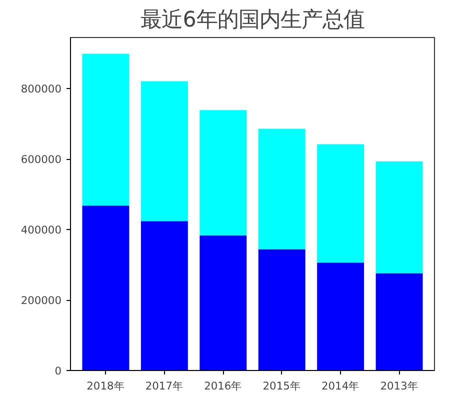 The width and height of the screenshot is (474, 410). What do you see at coordinates (341, 386) in the screenshot?
I see `x-tick-label: 2014年` at bounding box center [341, 386].